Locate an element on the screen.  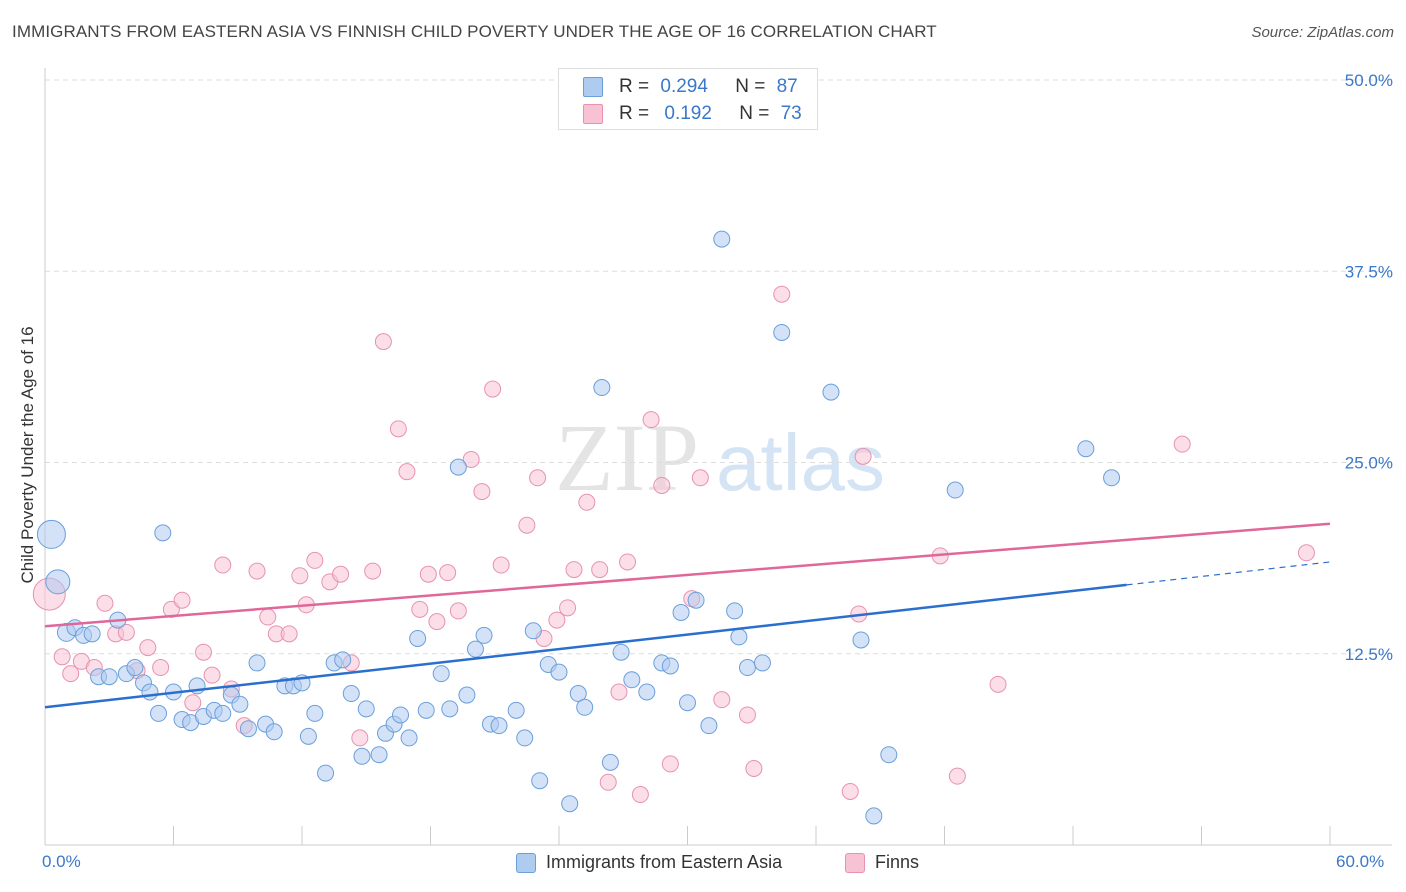
x-tick-label-max: 60.0% is located at coordinates (1360, 861).